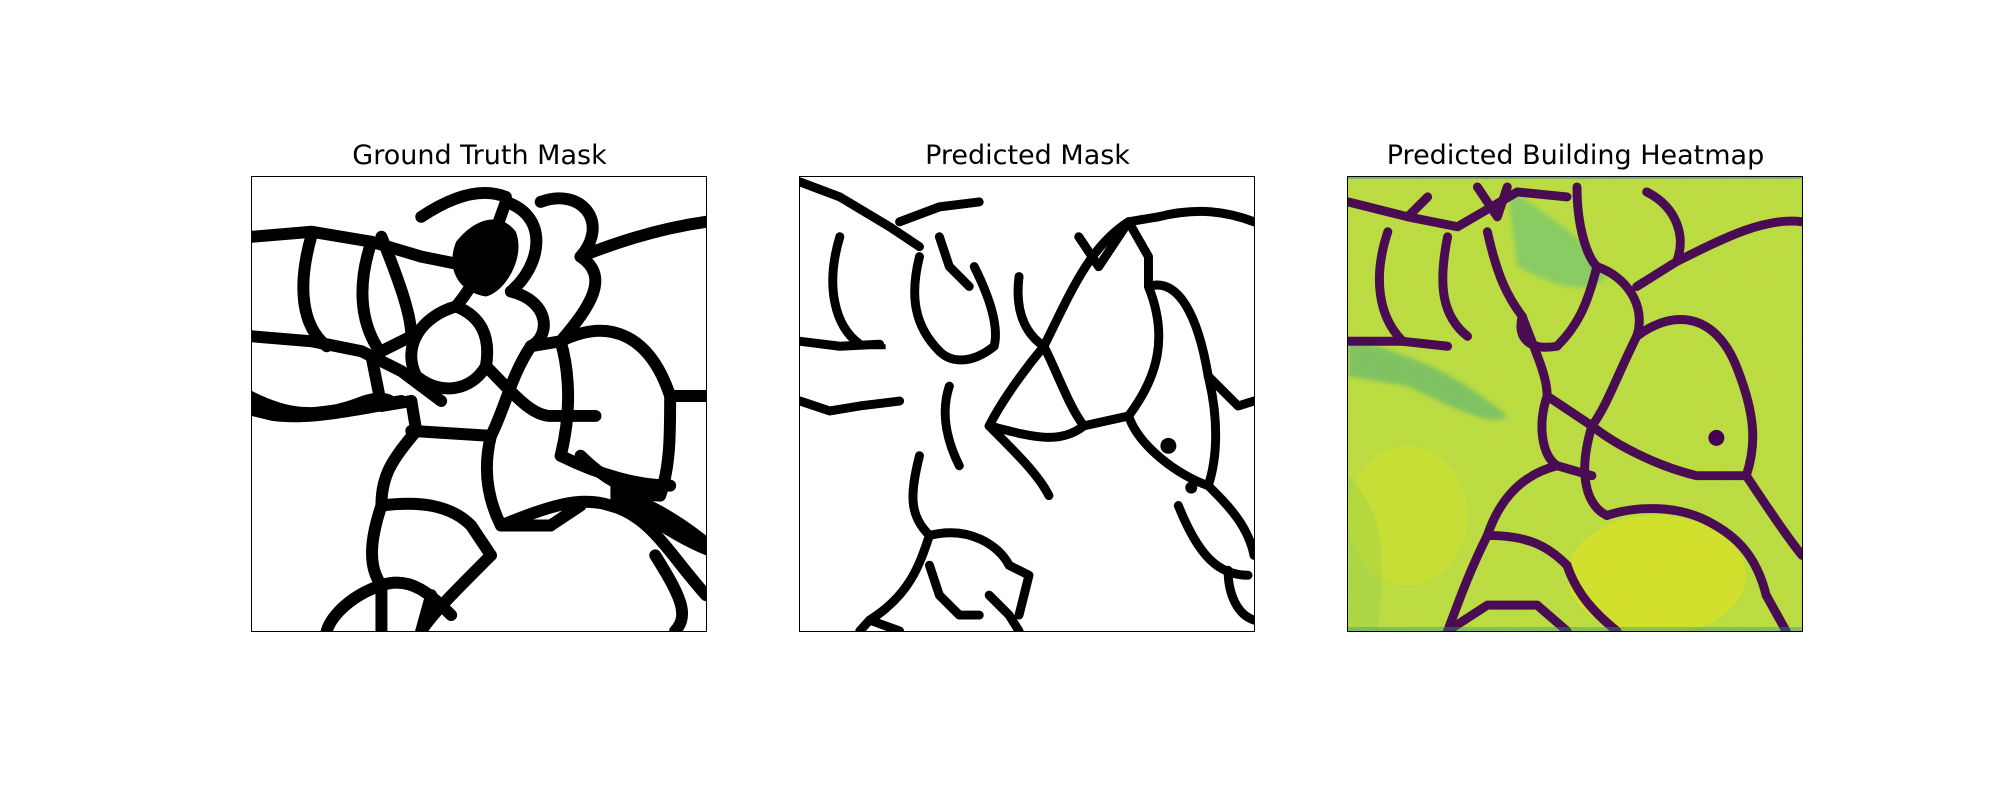 Image resolution: width=2000 pixels, height=800 pixels. I want to click on ground-truth-title: Ground Truth Mask, so click(479, 156).